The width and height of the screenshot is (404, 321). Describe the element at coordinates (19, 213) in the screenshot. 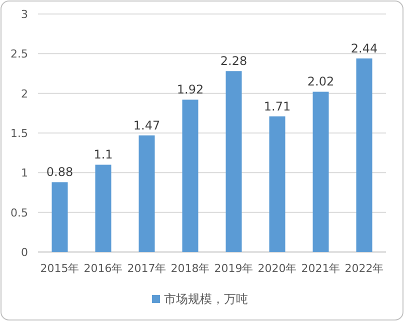

I see `y-tick-label: 0.5` at that location.